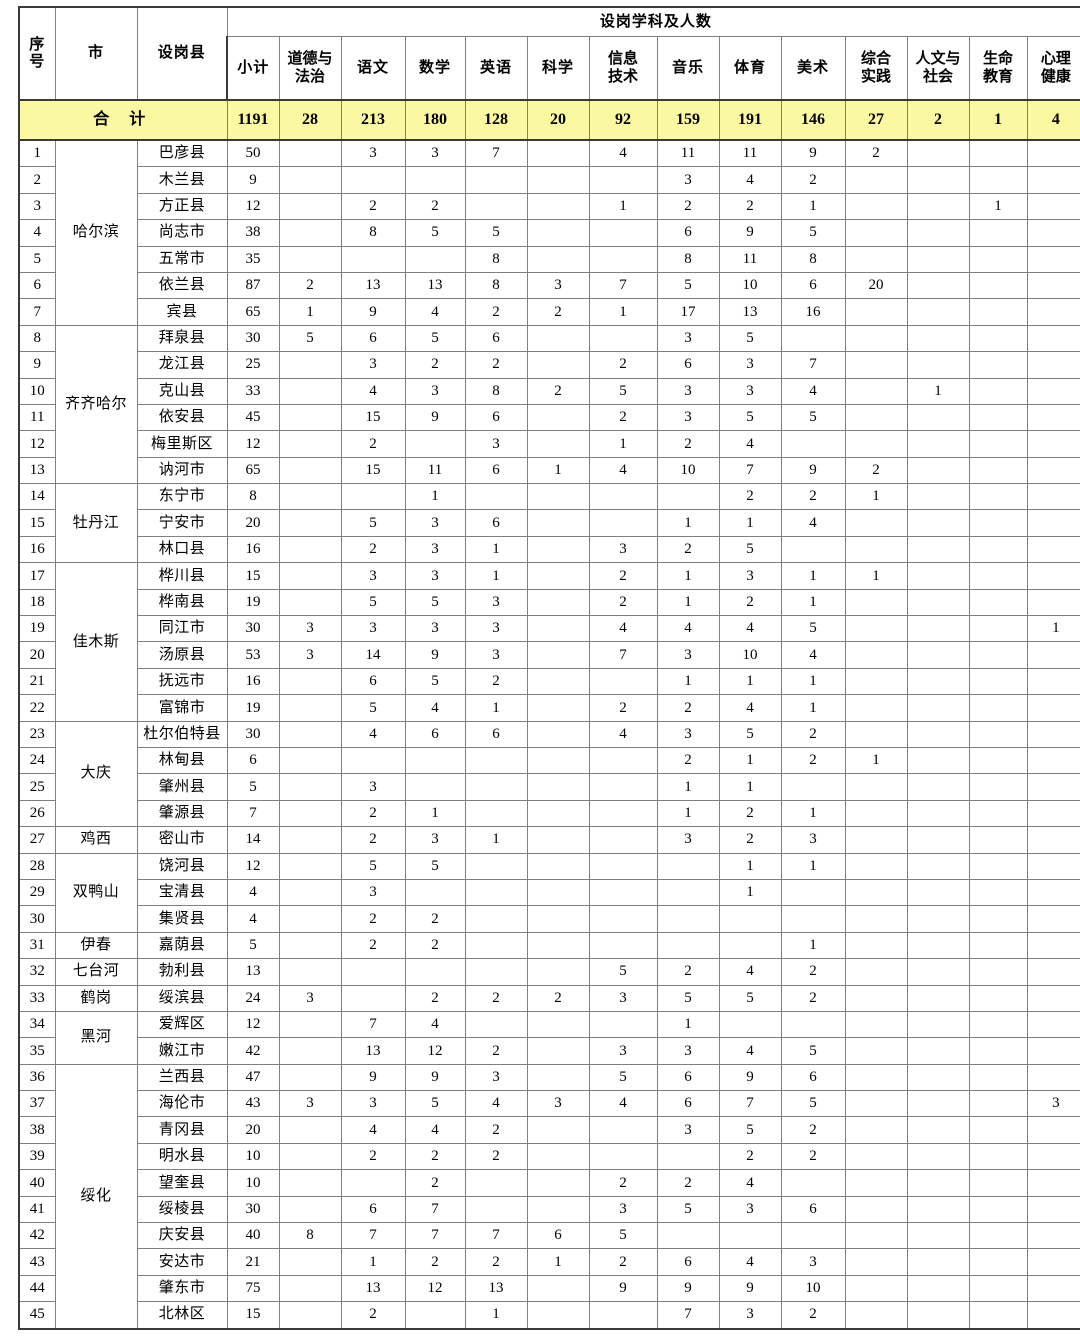 This screenshot has height=1340, width=1080. What do you see at coordinates (496, 180) in the screenshot?
I see `cell-english` at bounding box center [496, 180].